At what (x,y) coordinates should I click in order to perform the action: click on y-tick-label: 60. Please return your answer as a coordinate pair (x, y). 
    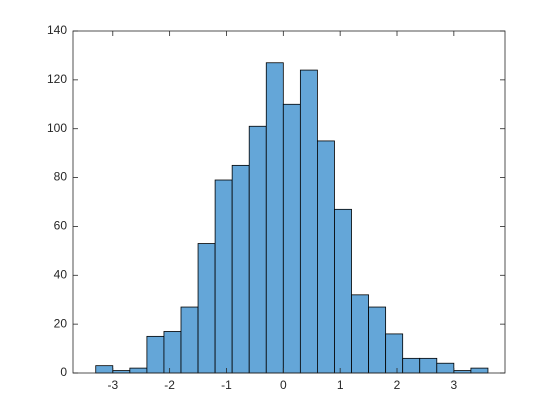
    Looking at the image, I should click on (61, 226).